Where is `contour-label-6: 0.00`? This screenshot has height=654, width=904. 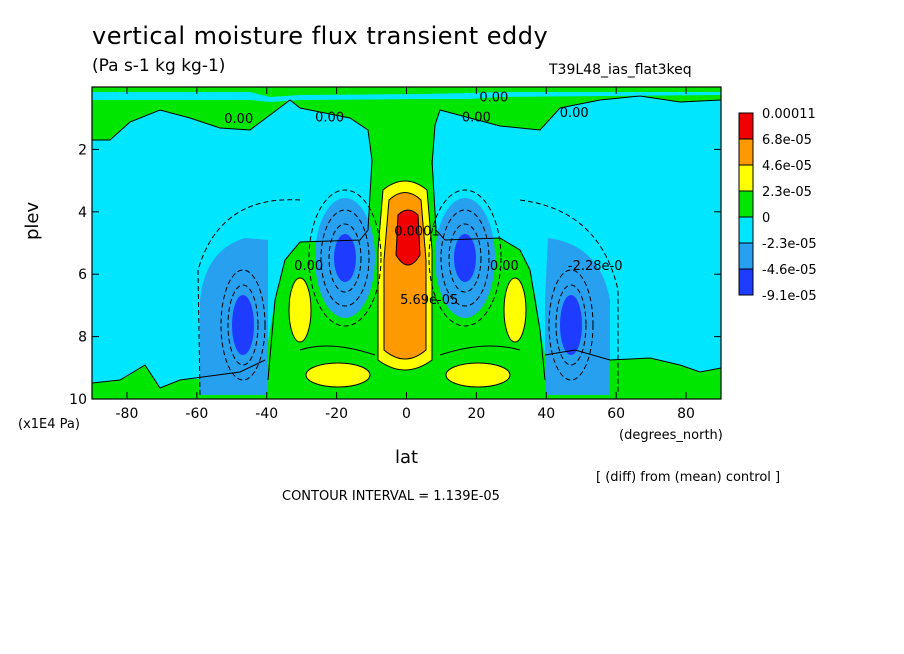
contour-label-6: 0.00 is located at coordinates (504, 266).